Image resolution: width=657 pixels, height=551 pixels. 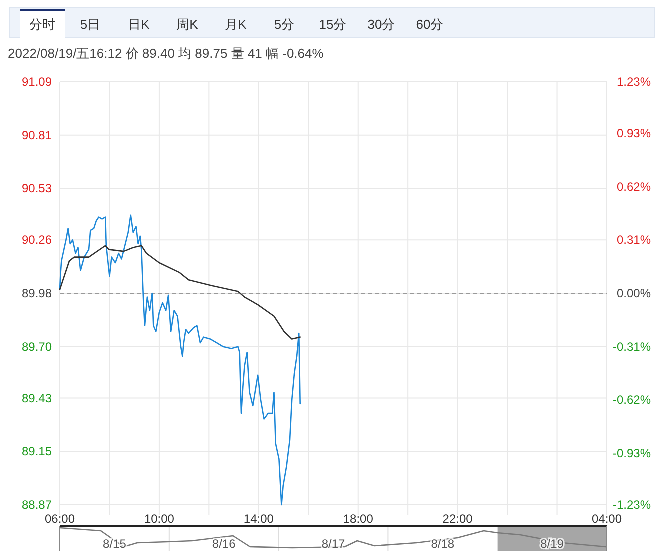 What do you see at coordinates (37, 240) in the screenshot?
I see `y-tick-label: 90.26` at bounding box center [37, 240].